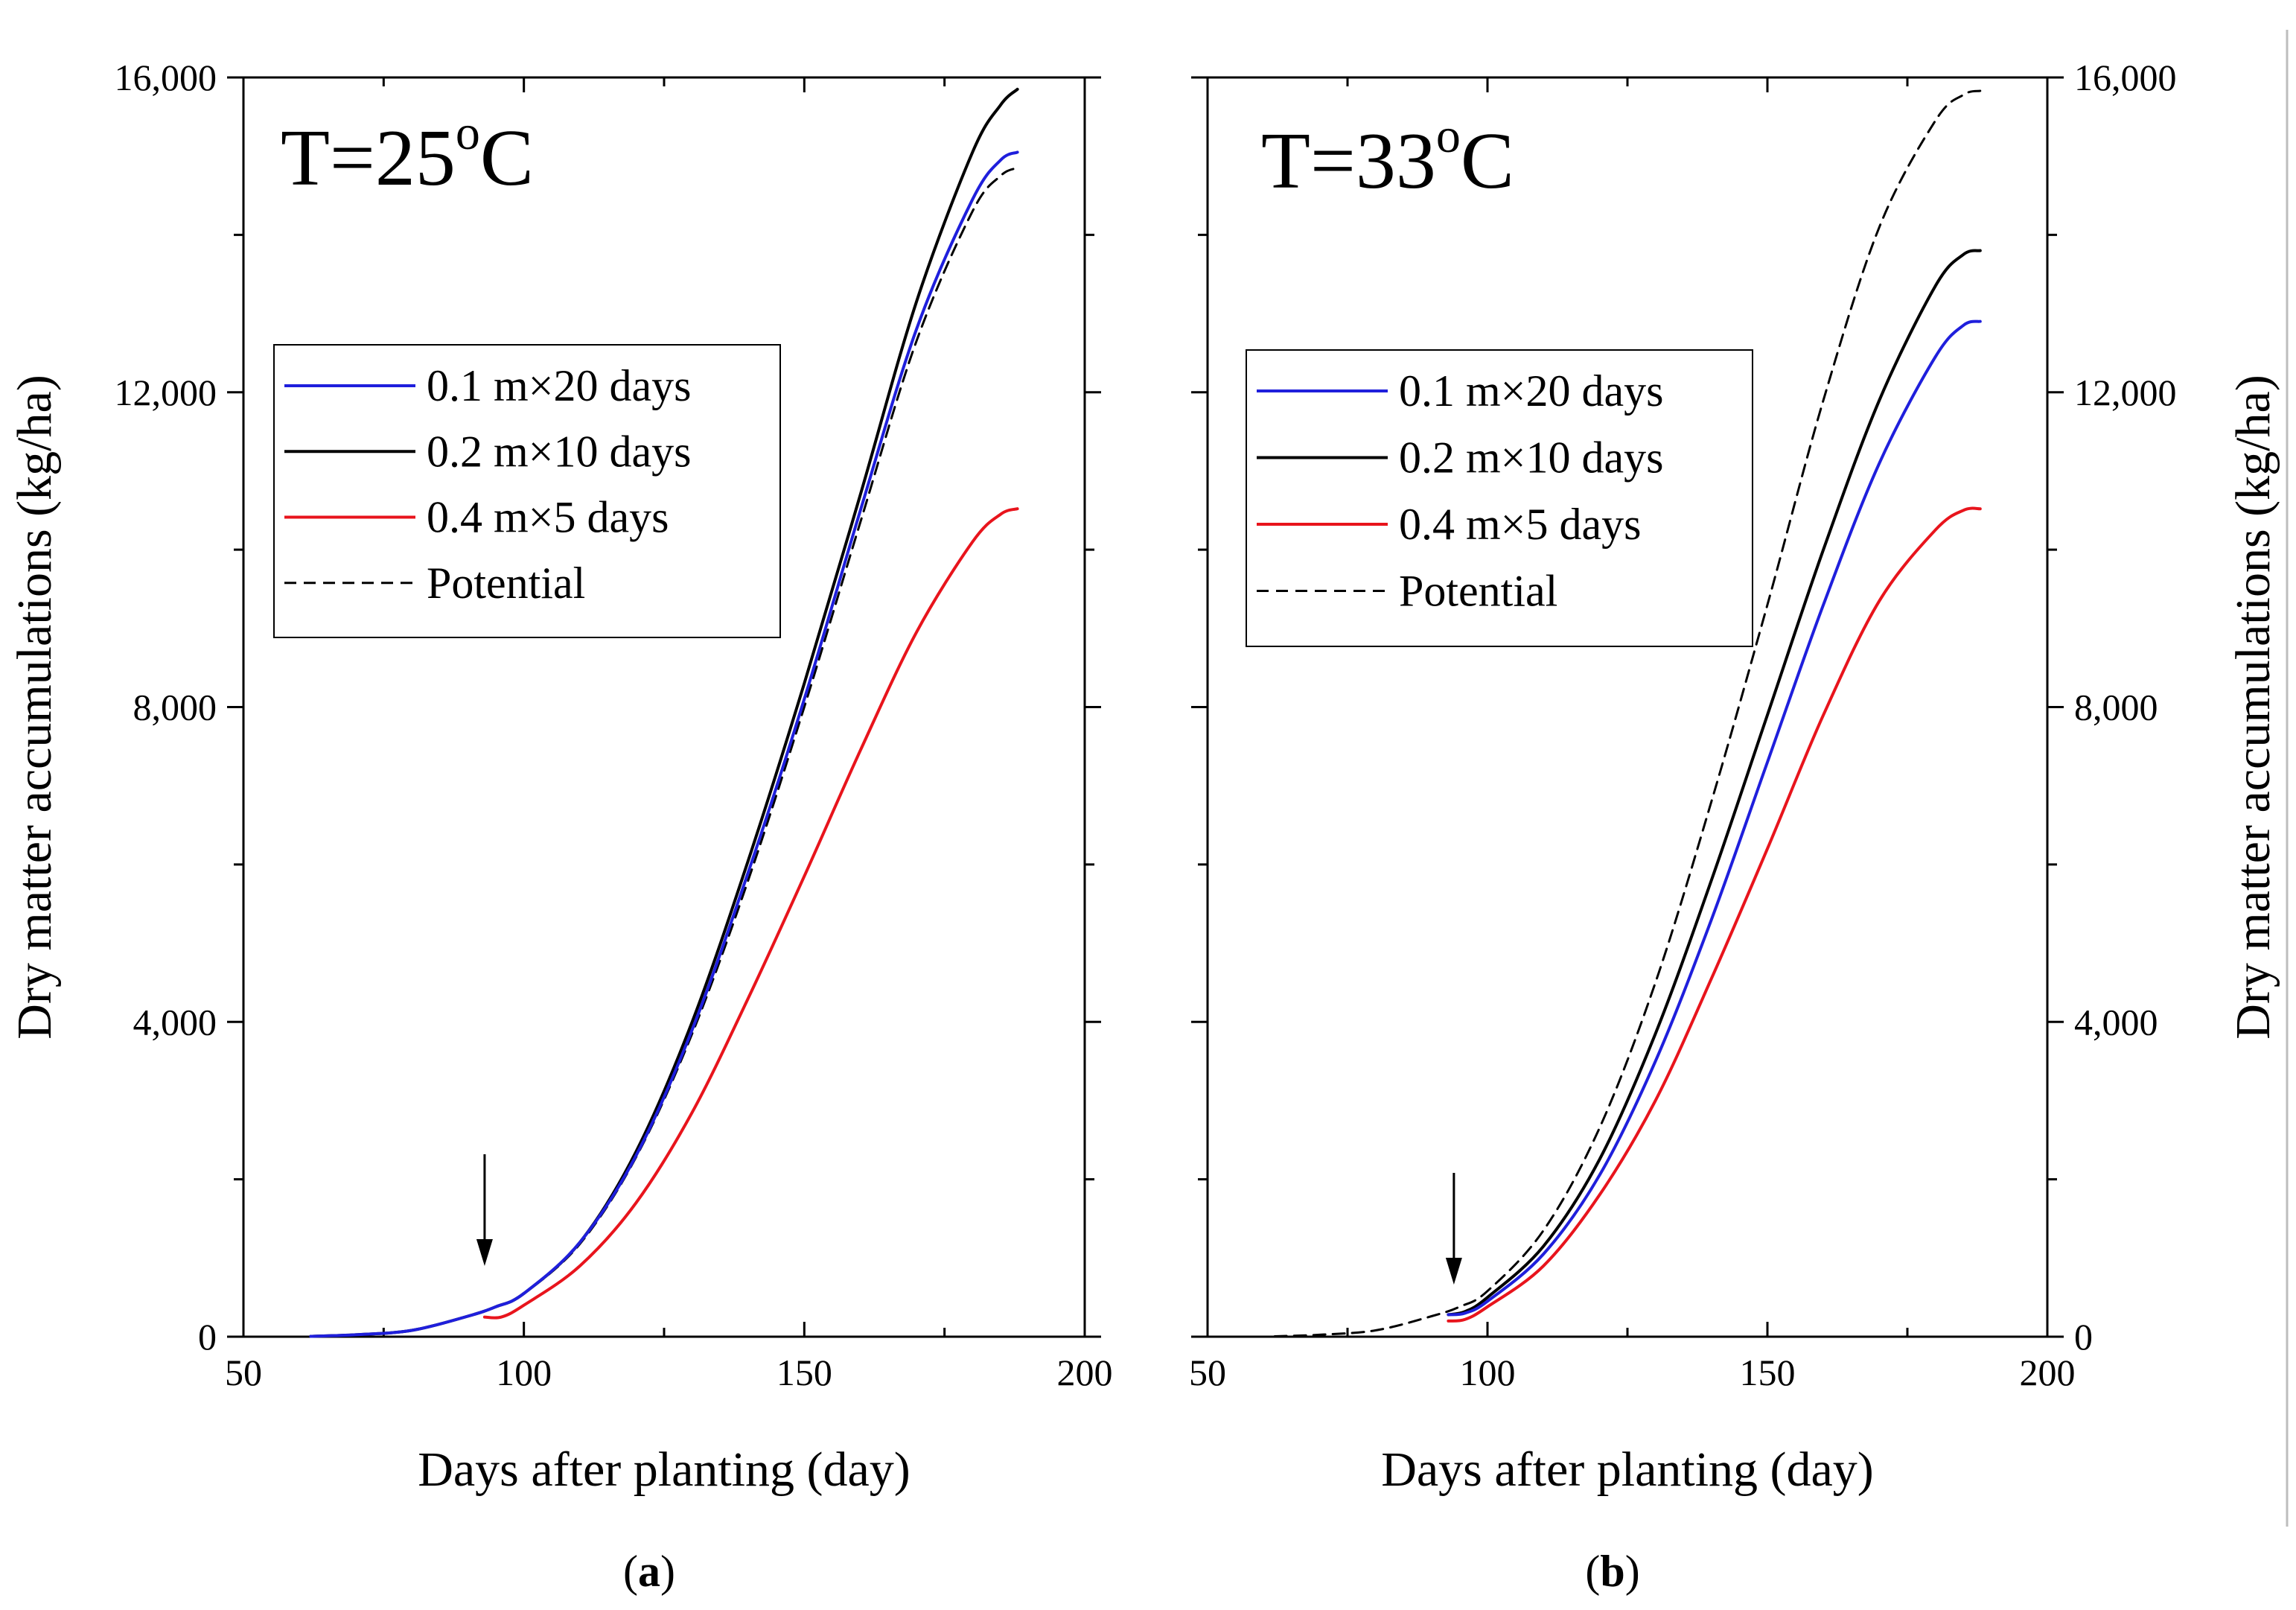 This screenshot has width=2296, height=1610. I want to click on temperature-label: T=33oC, so click(1387, 157).